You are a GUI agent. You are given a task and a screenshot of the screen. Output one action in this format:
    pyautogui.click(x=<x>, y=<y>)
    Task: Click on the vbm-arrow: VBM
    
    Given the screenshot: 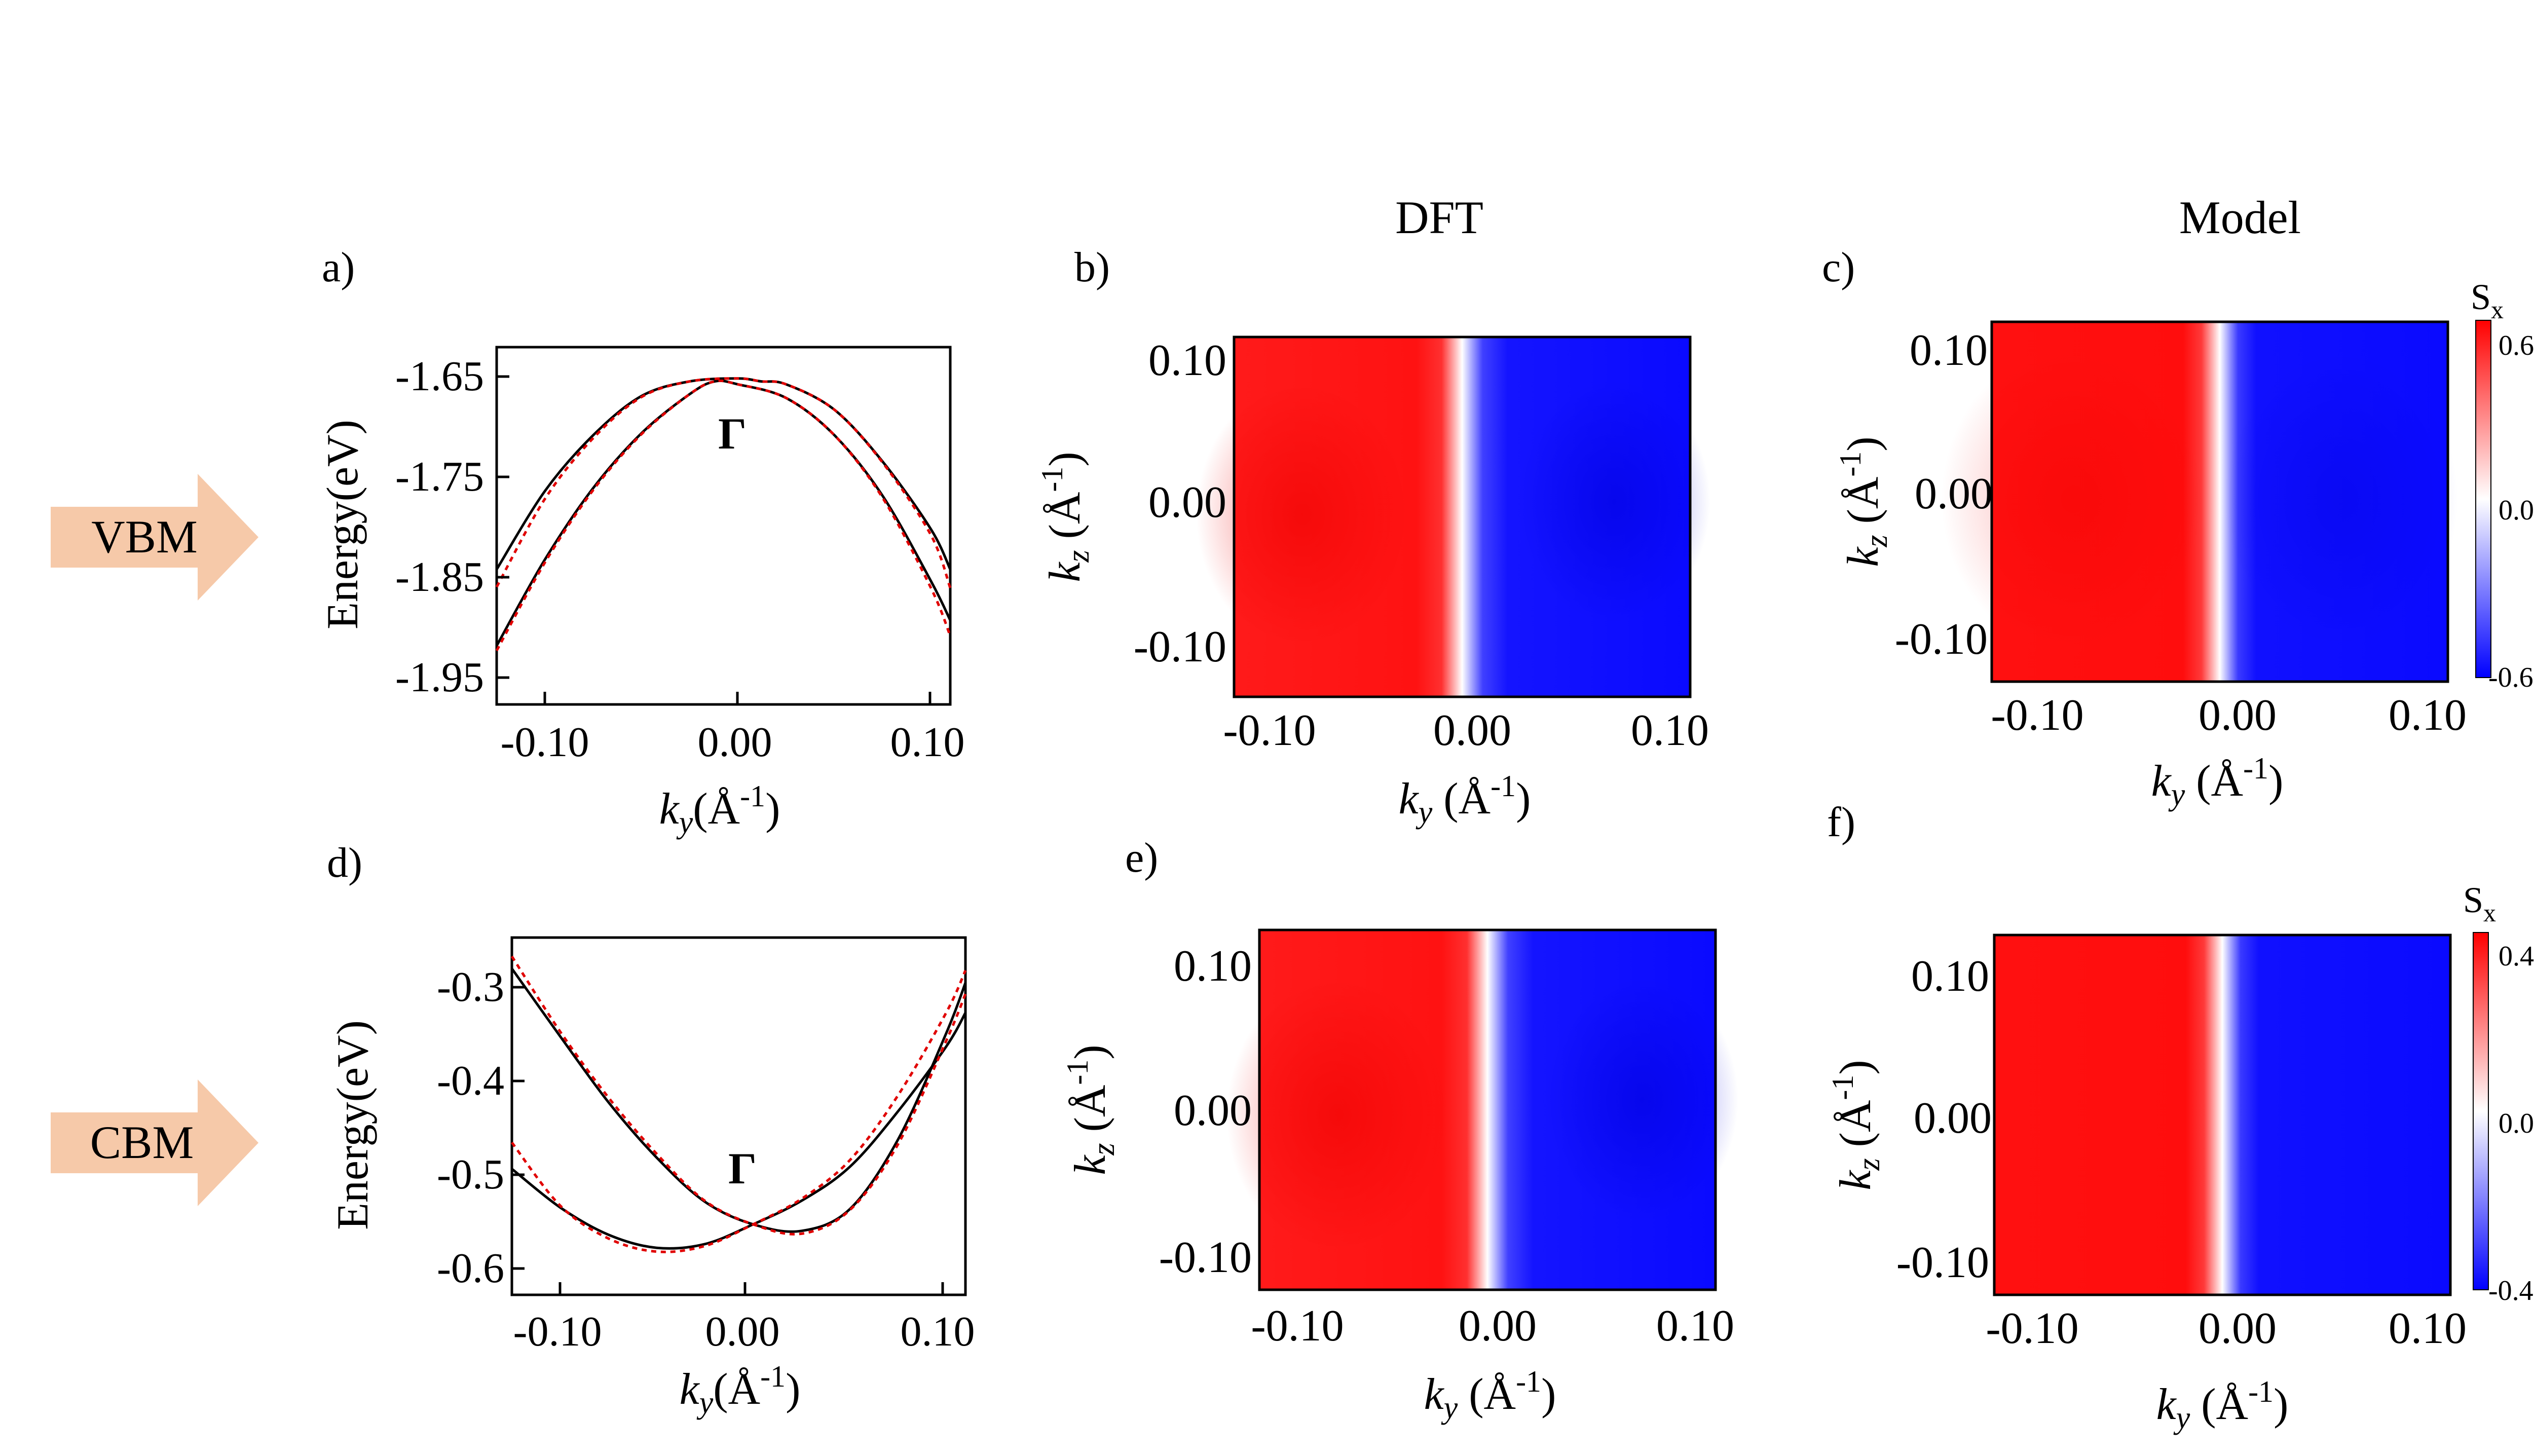 What is the action you would take?
    pyautogui.click(x=154, y=537)
    